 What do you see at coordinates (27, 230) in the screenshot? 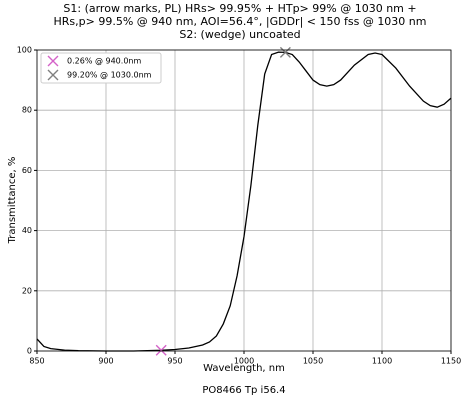
I see `y-tick-label: 40` at bounding box center [27, 230].